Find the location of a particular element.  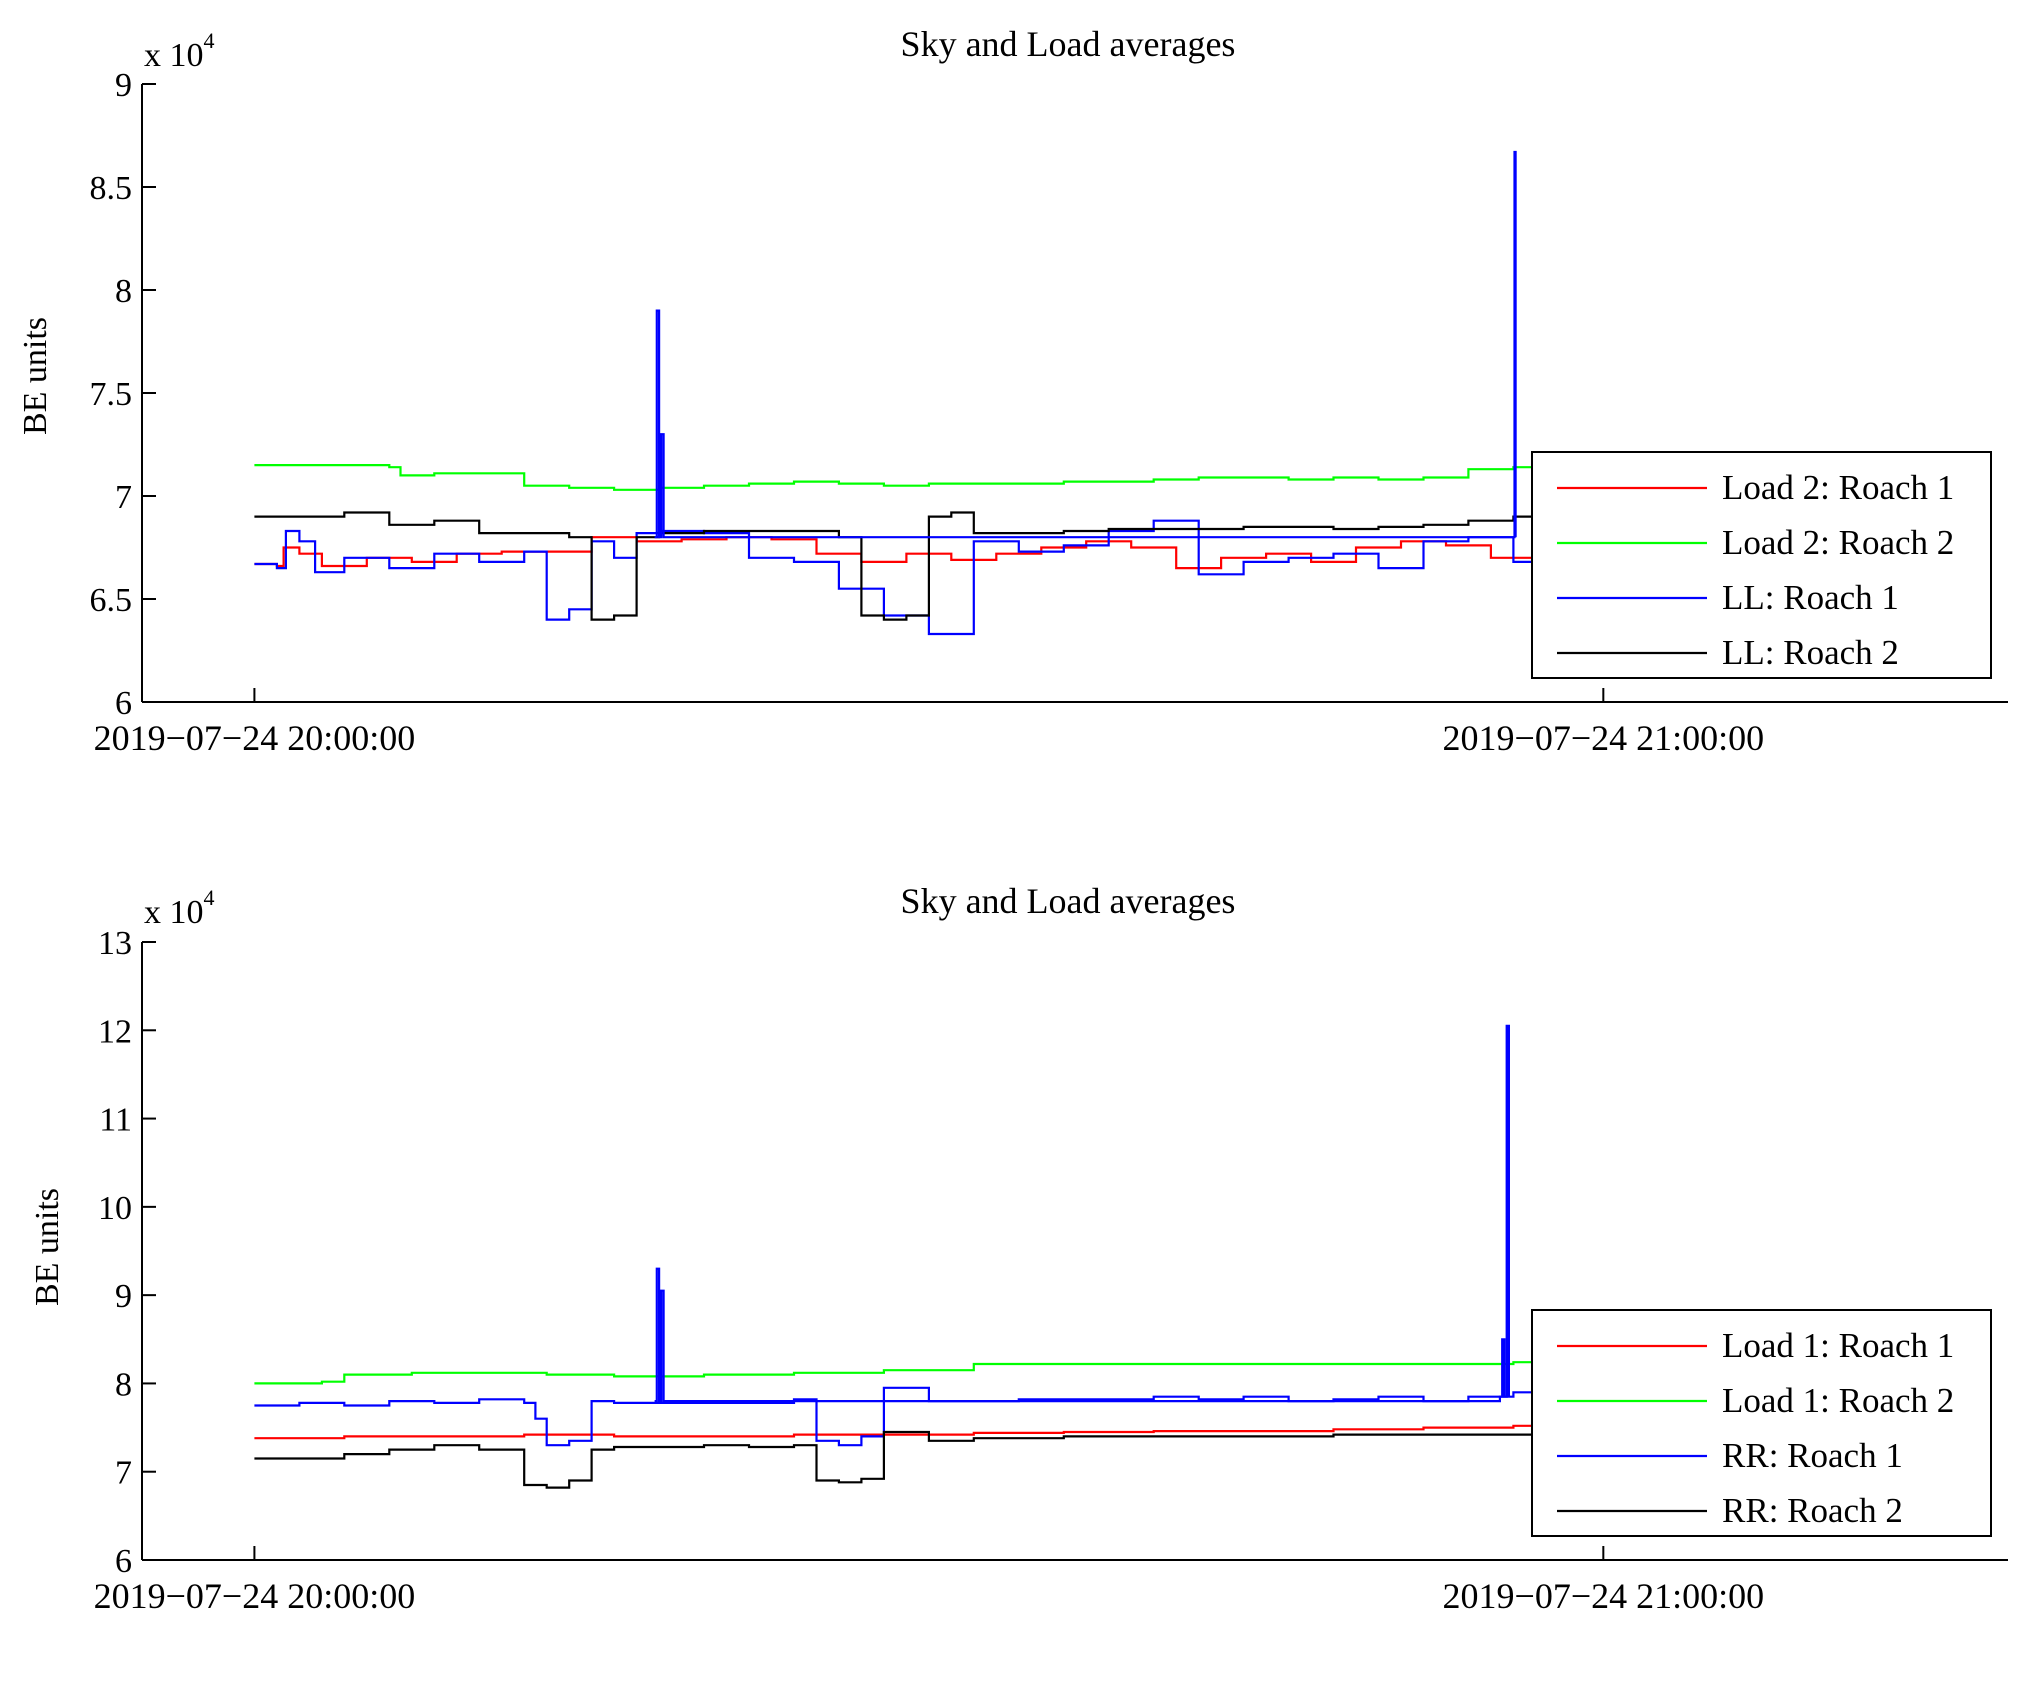

y-tick-label: 7.5 is located at coordinates (111, 394).